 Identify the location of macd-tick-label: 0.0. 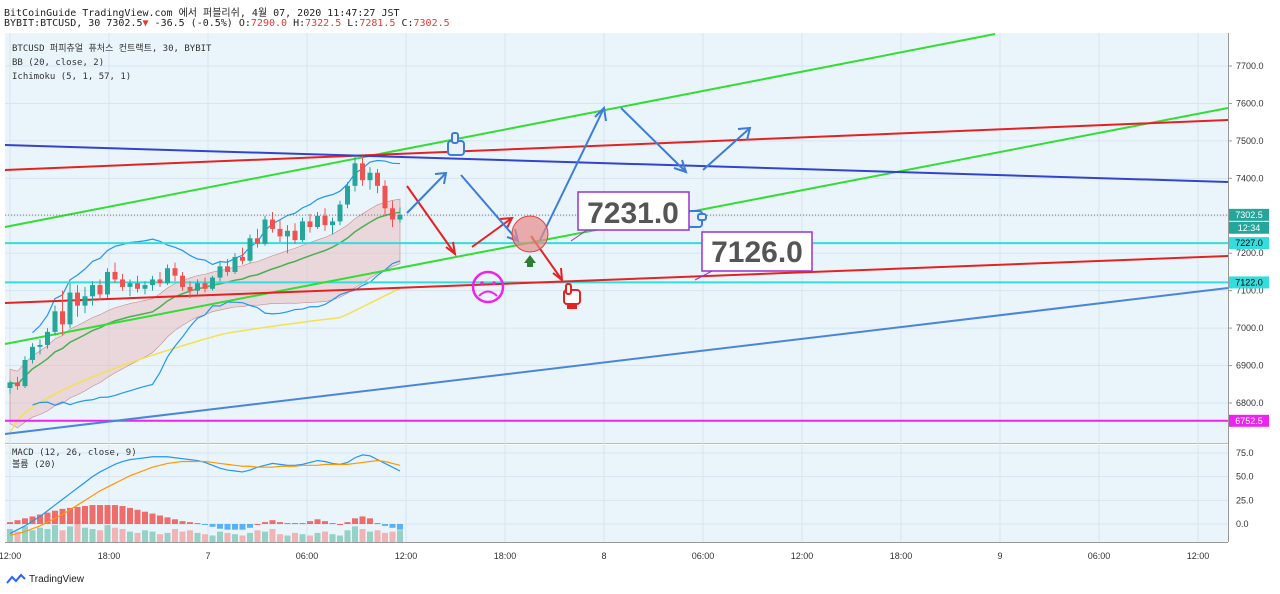
(1242, 524).